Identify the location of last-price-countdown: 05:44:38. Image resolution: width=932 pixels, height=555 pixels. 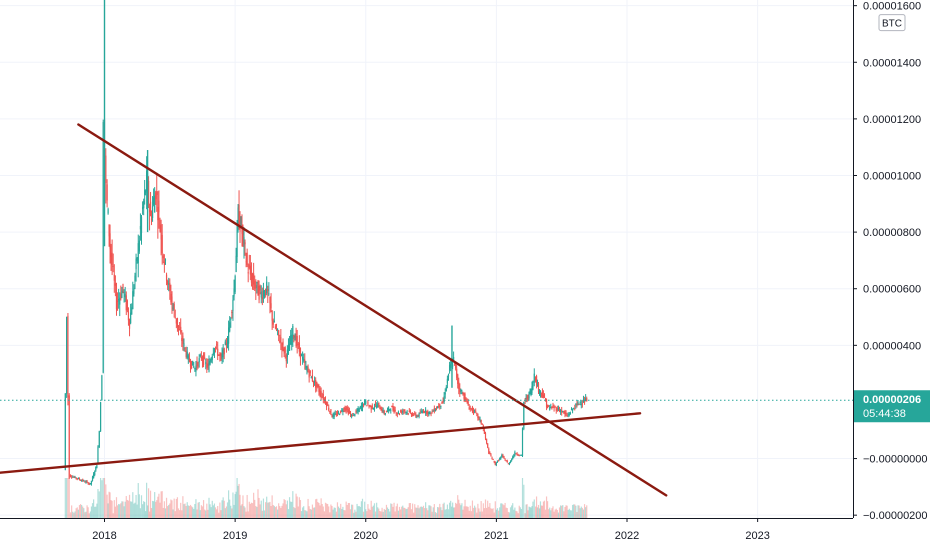
(884, 414).